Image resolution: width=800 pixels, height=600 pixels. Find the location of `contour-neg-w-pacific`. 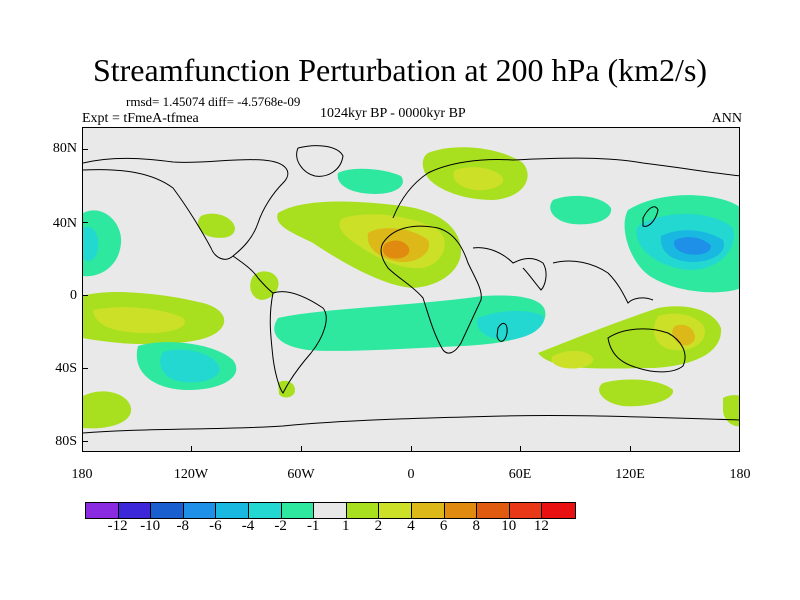

contour-neg-w-pacific is located at coordinates (102, 243).